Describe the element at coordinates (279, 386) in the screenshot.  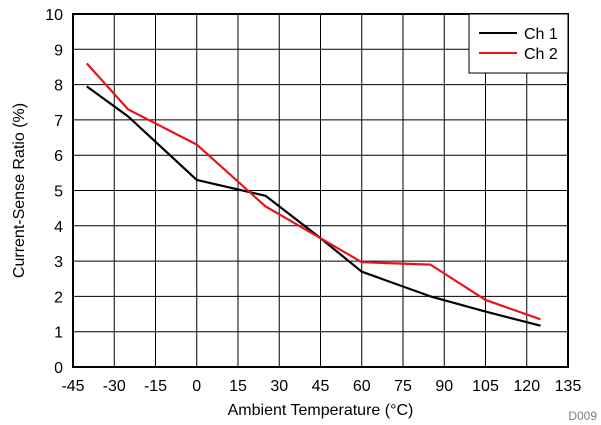
I see `x-tick-label: 30` at that location.